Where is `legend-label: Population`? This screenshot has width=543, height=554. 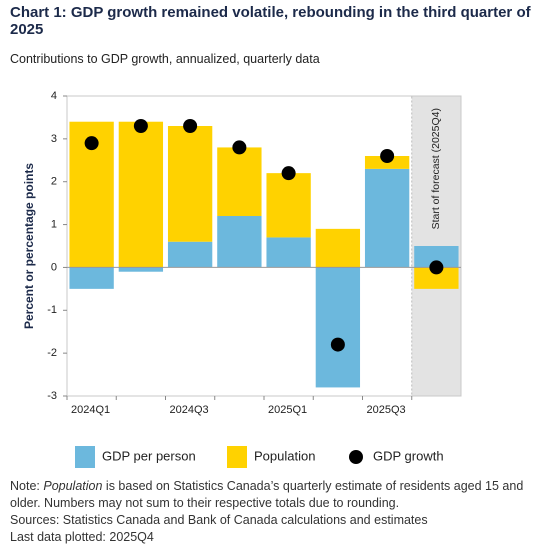 legend-label: Population is located at coordinates (284, 455).